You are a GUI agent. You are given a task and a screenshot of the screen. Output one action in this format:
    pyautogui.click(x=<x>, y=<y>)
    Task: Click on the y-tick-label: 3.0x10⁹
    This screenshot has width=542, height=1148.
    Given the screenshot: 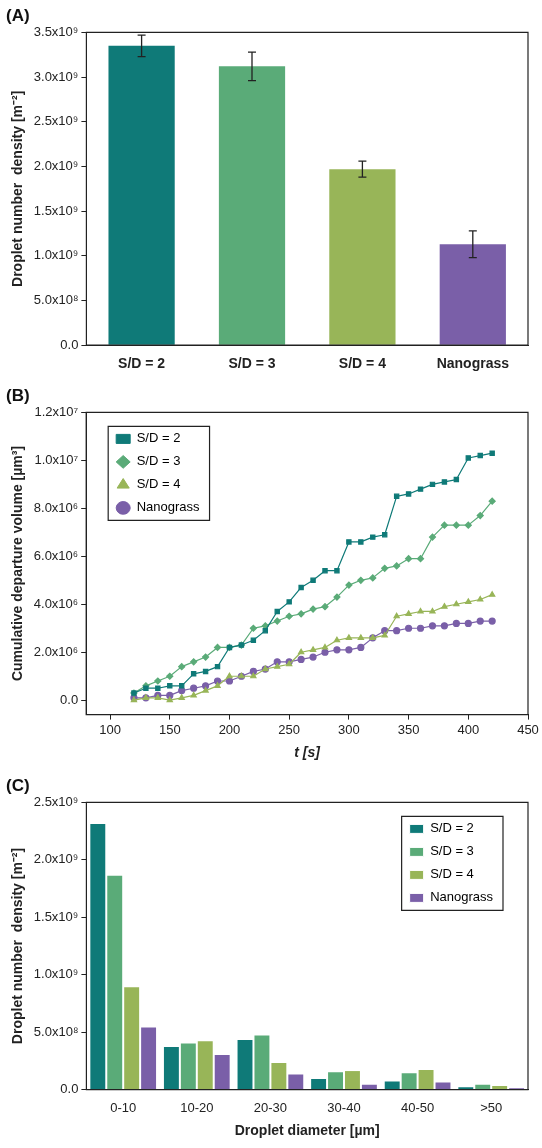 What is the action you would take?
    pyautogui.click(x=56, y=76)
    